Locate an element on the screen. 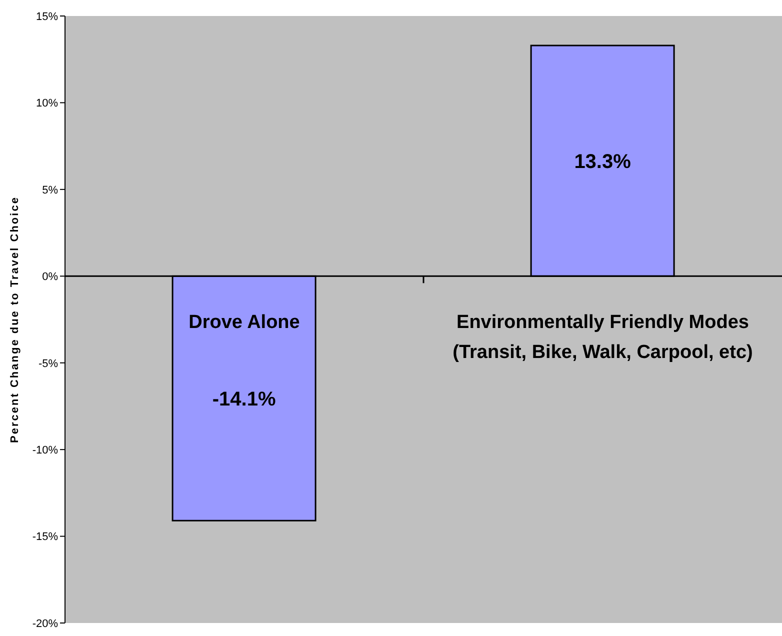 Image resolution: width=782 pixels, height=636 pixels. x-tick-label: Drove Alone is located at coordinates (244, 323).